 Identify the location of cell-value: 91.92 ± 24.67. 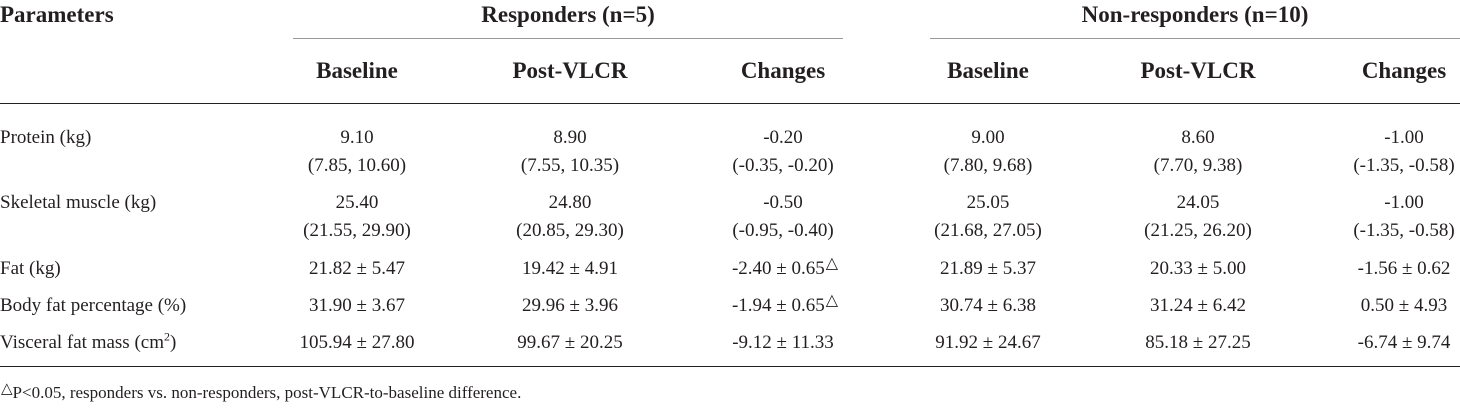
(988, 342).